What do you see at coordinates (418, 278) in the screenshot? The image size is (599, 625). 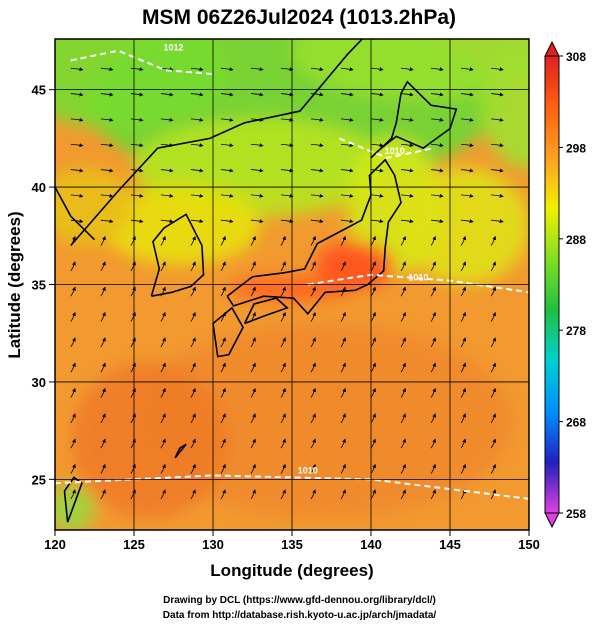 I see `contour-label: 1010` at bounding box center [418, 278].